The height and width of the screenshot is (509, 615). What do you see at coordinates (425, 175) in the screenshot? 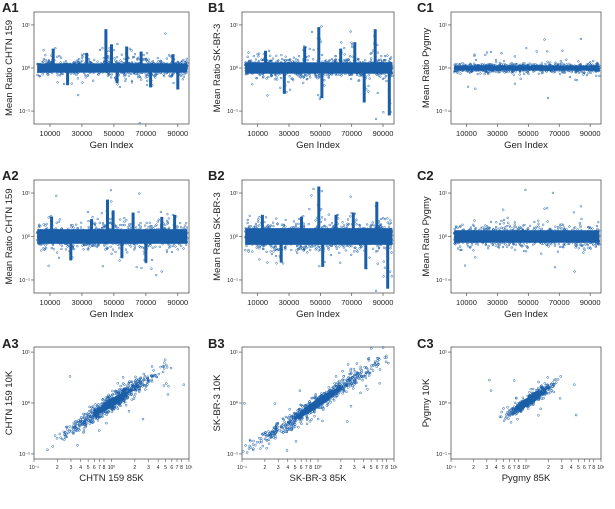
I see `panel-label: C2` at bounding box center [425, 175].